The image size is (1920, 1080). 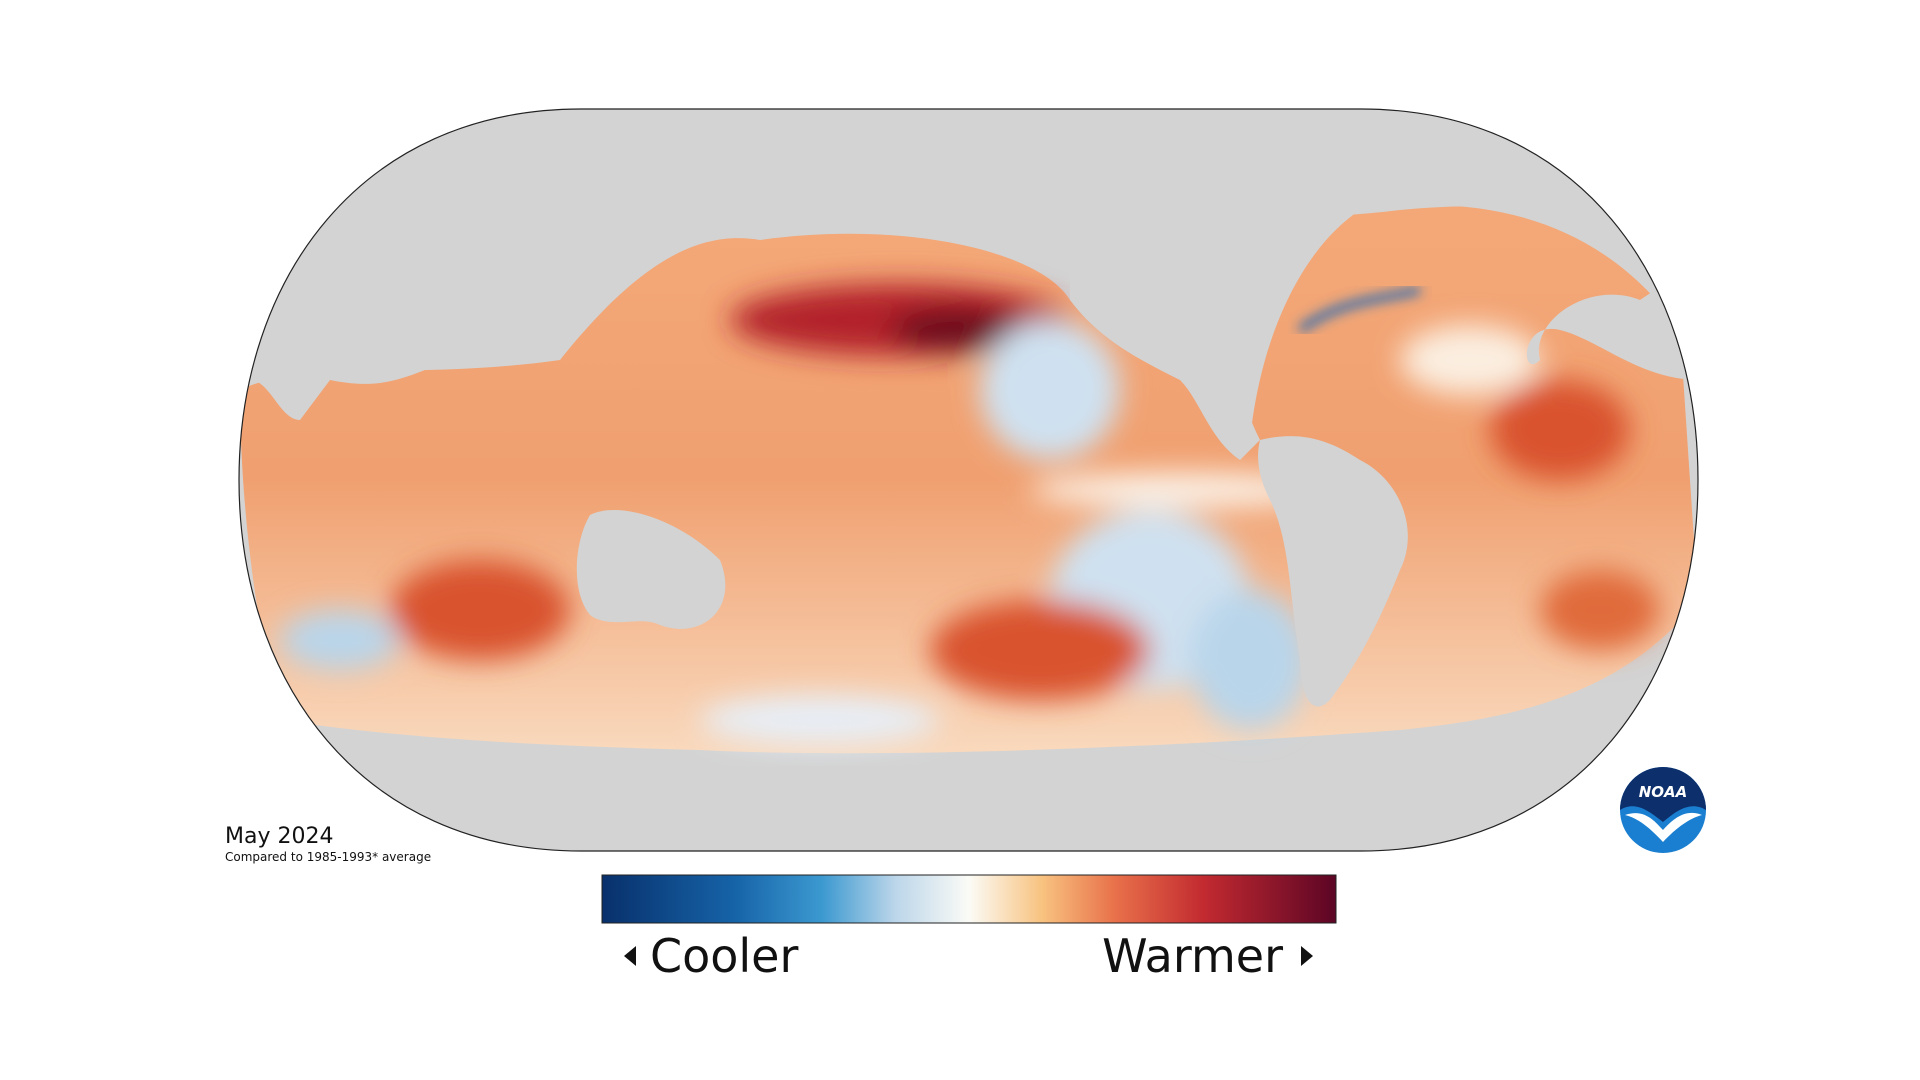 What do you see at coordinates (279, 836) in the screenshot?
I see `map-date: May 2024` at bounding box center [279, 836].